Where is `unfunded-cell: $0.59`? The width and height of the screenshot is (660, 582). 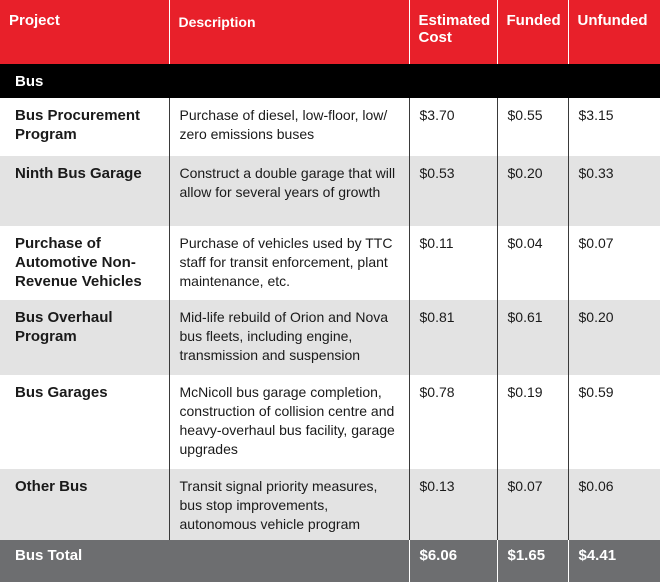
unfunded-cell: $0.59 is located at coordinates (613, 422).